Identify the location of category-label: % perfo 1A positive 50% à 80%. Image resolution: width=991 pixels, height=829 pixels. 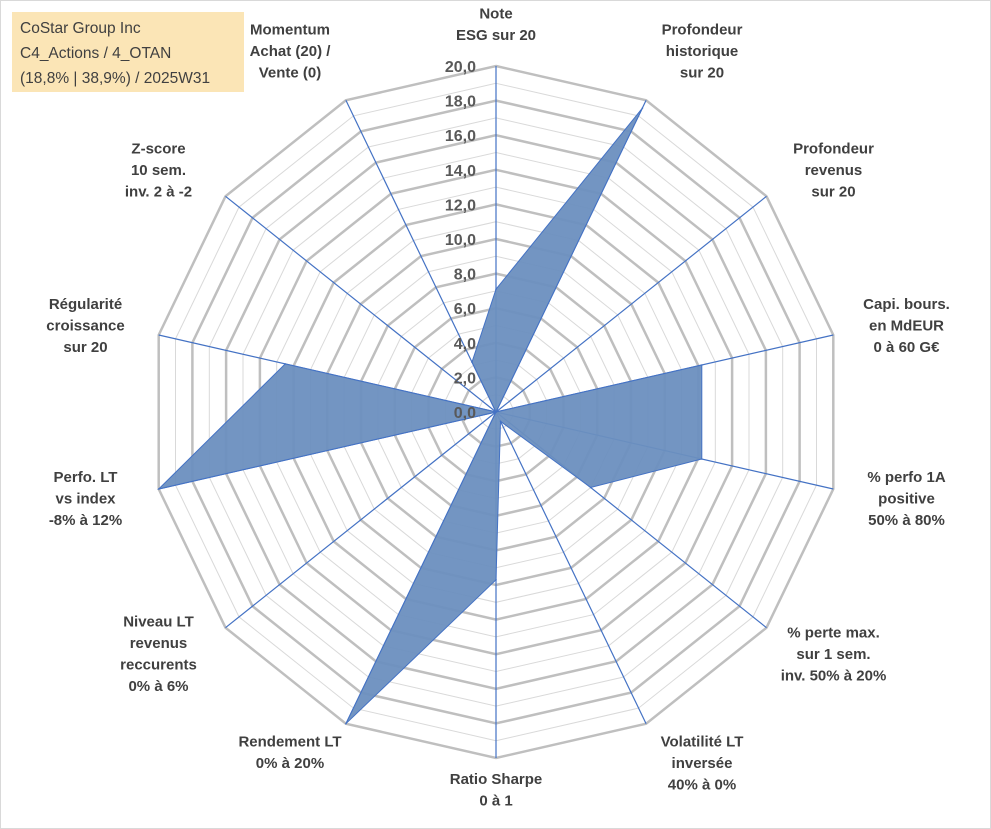
(906, 499).